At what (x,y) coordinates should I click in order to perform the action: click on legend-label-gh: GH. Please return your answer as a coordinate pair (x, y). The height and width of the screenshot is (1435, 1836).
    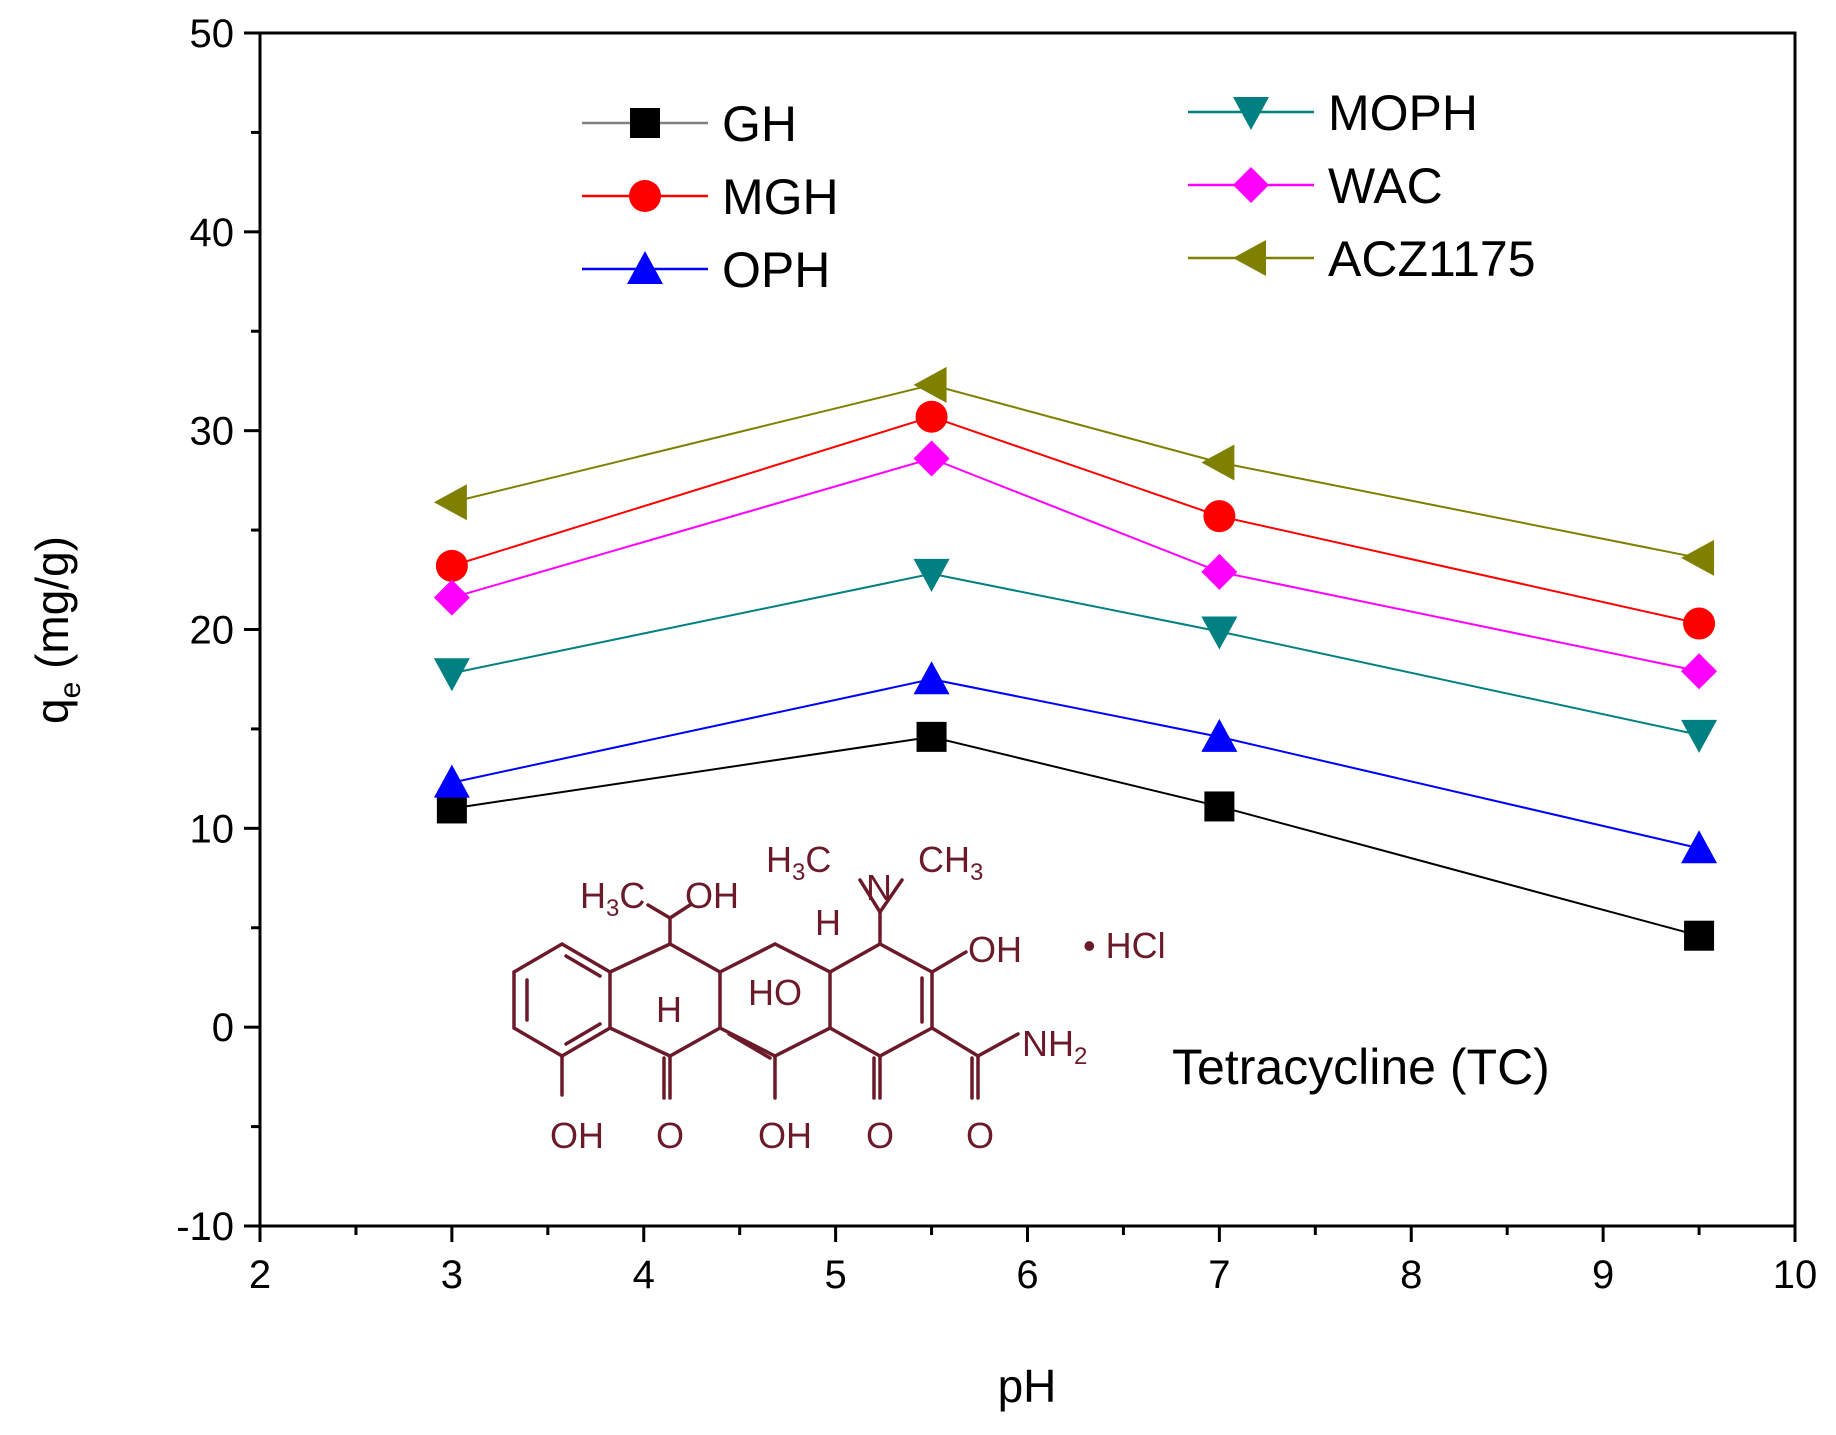
    Looking at the image, I should click on (759, 124).